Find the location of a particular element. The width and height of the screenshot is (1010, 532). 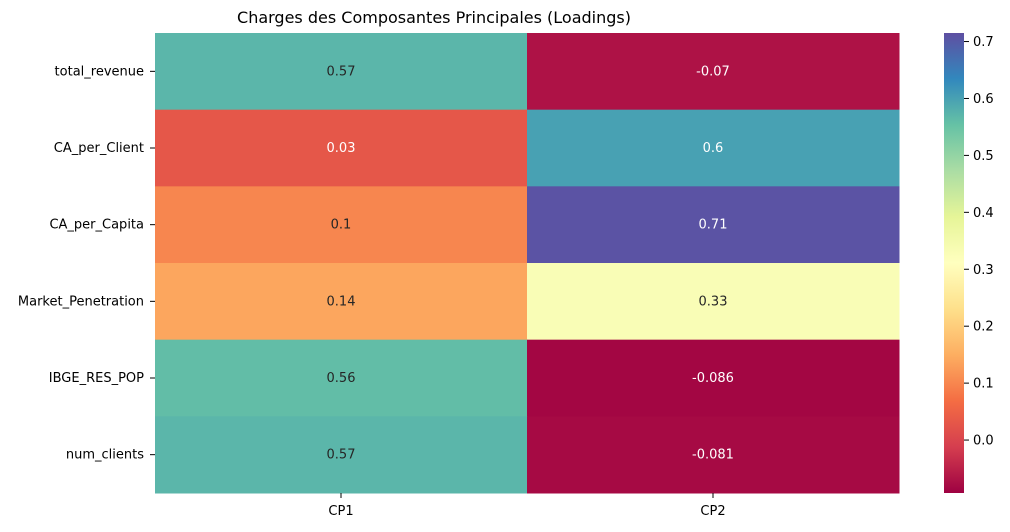

cell-value-label: -0.086 is located at coordinates (713, 378).